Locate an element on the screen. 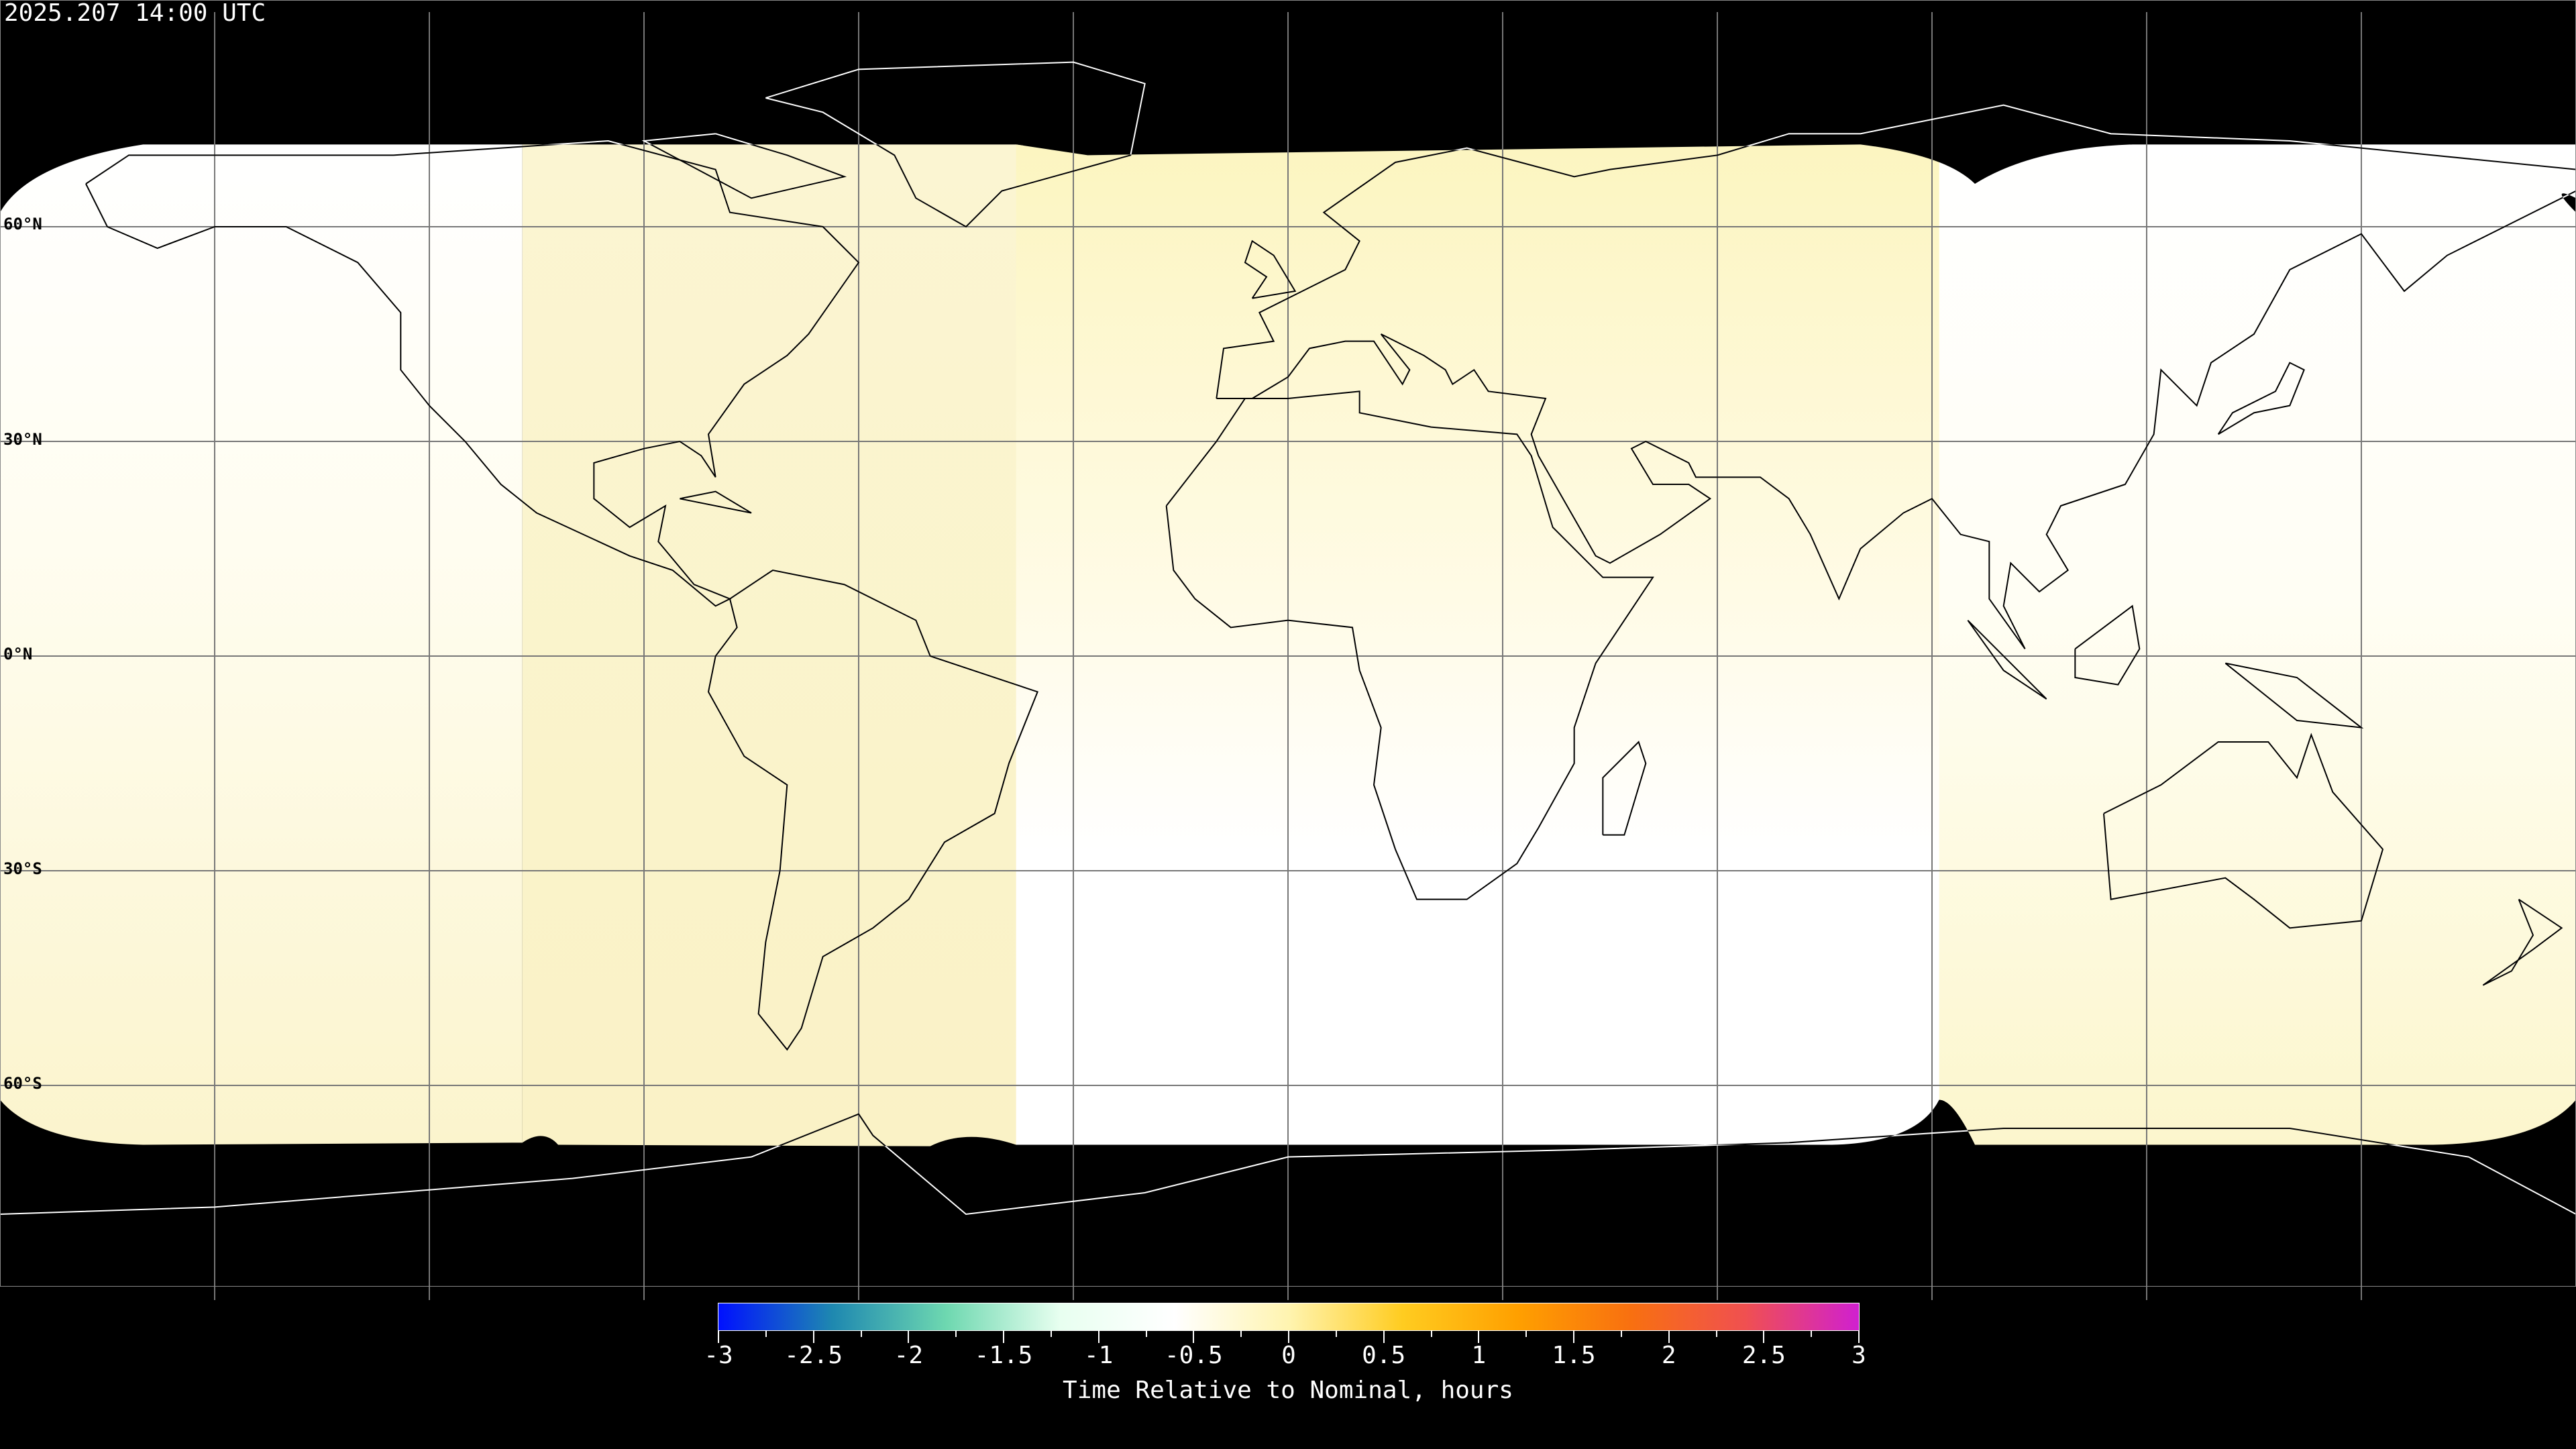 This screenshot has width=2576, height=1449. timestamp-title: 2025.207 14:00 UTC is located at coordinates (135, 13).